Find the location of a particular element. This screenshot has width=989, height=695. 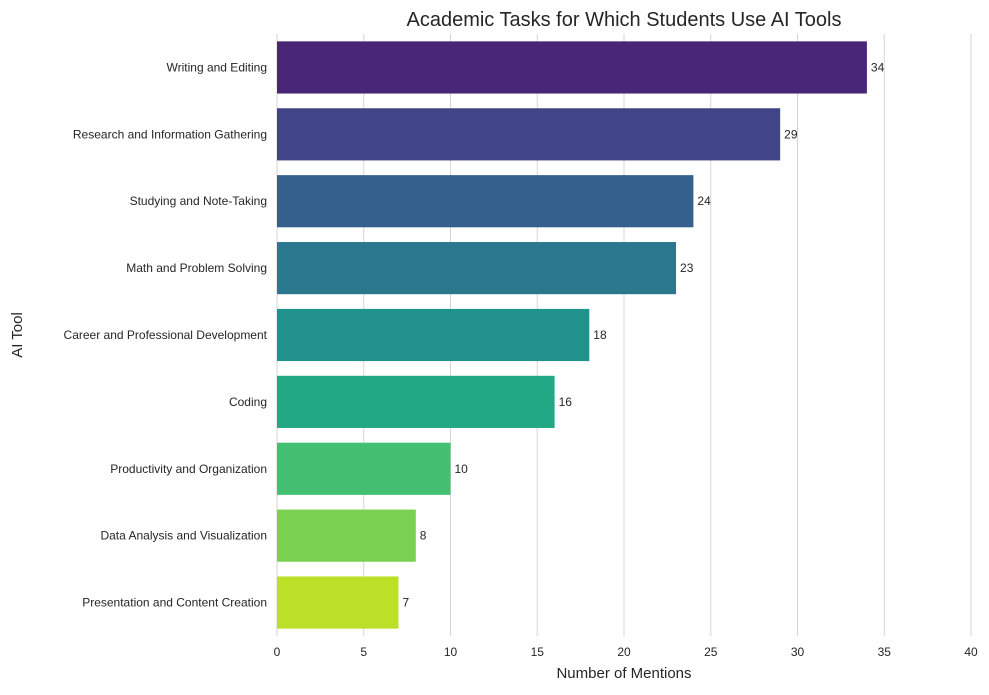

data-label: 34 is located at coordinates (878, 67).